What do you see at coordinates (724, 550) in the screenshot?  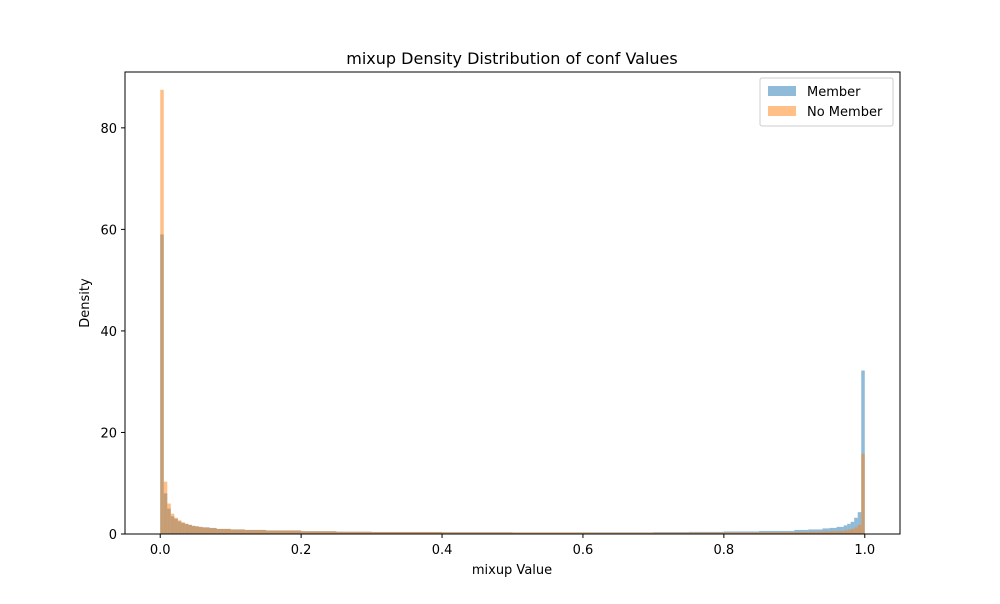 I see `x-tick-label: 0.8` at bounding box center [724, 550].